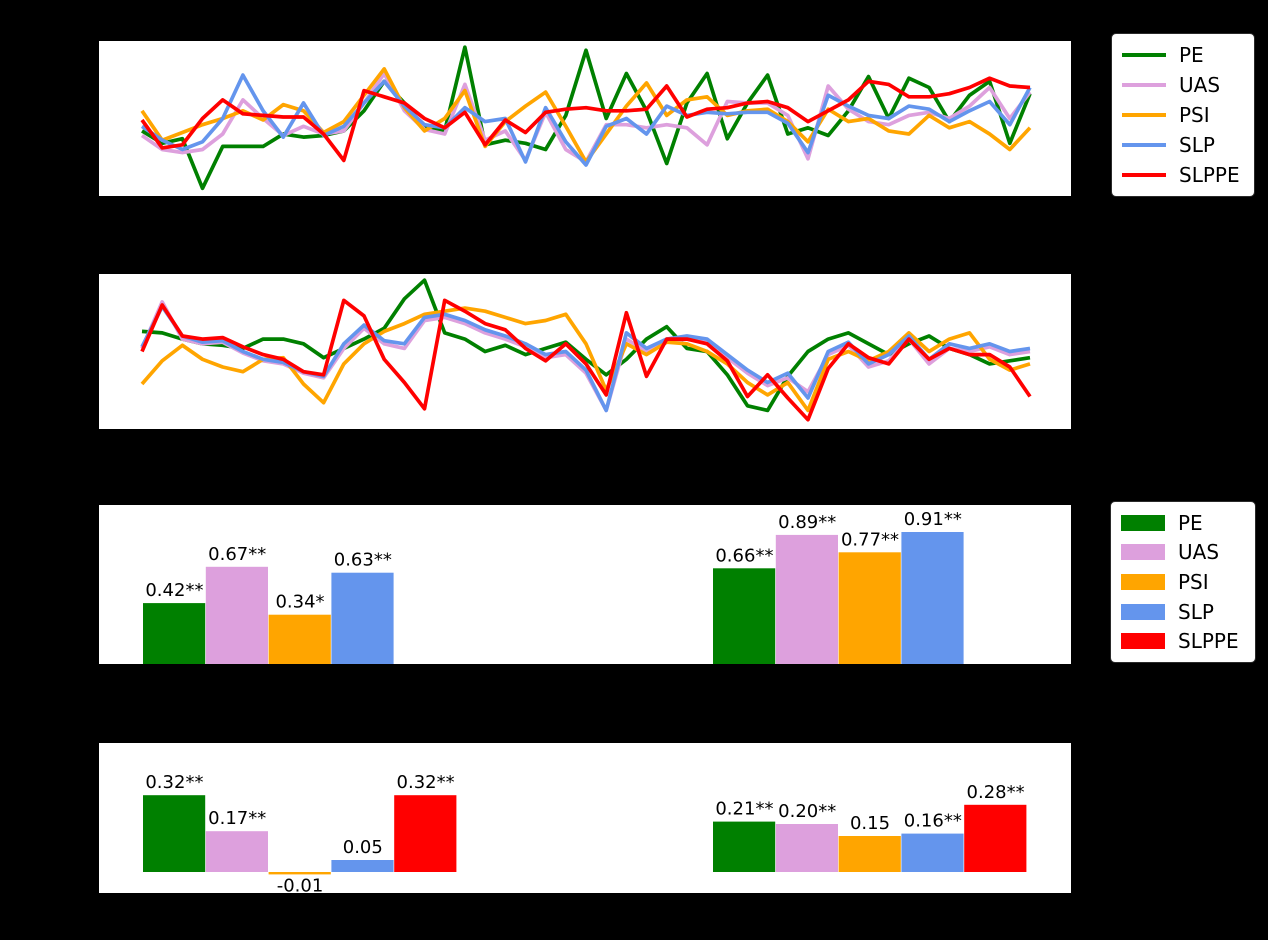 The width and height of the screenshot is (1268, 940). What do you see at coordinates (174, 590) in the screenshot?
I see `bar-value-label: 0.42**` at bounding box center [174, 590].